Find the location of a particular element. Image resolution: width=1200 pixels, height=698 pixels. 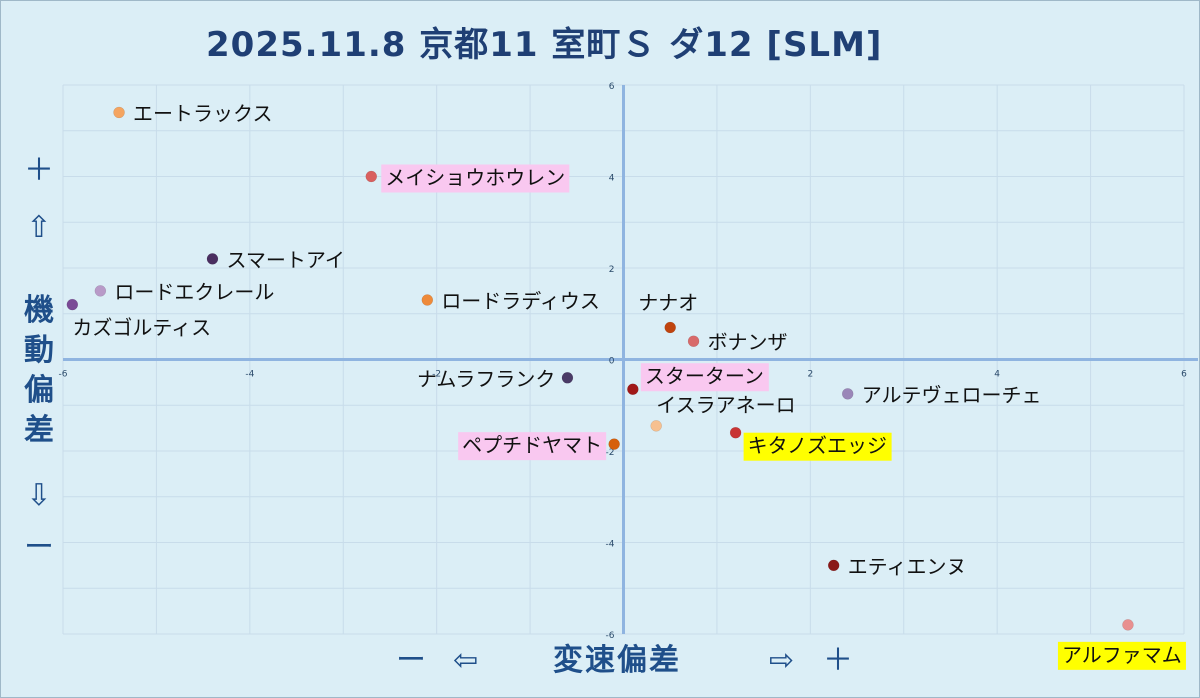

x-plus-sign: ＋ is located at coordinates (838, 660).